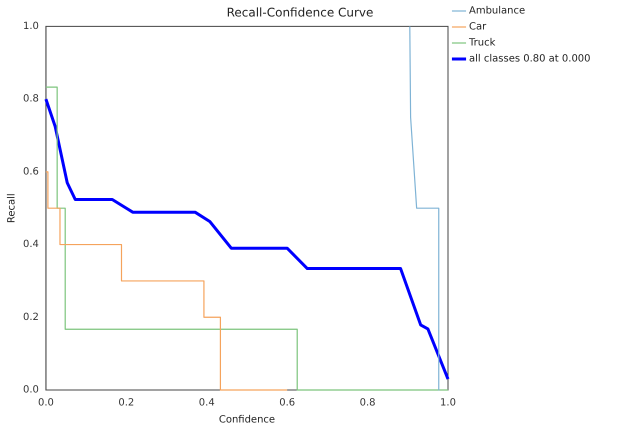  Describe the element at coordinates (46, 403) in the screenshot. I see `x-tick-label: 0.0` at that location.